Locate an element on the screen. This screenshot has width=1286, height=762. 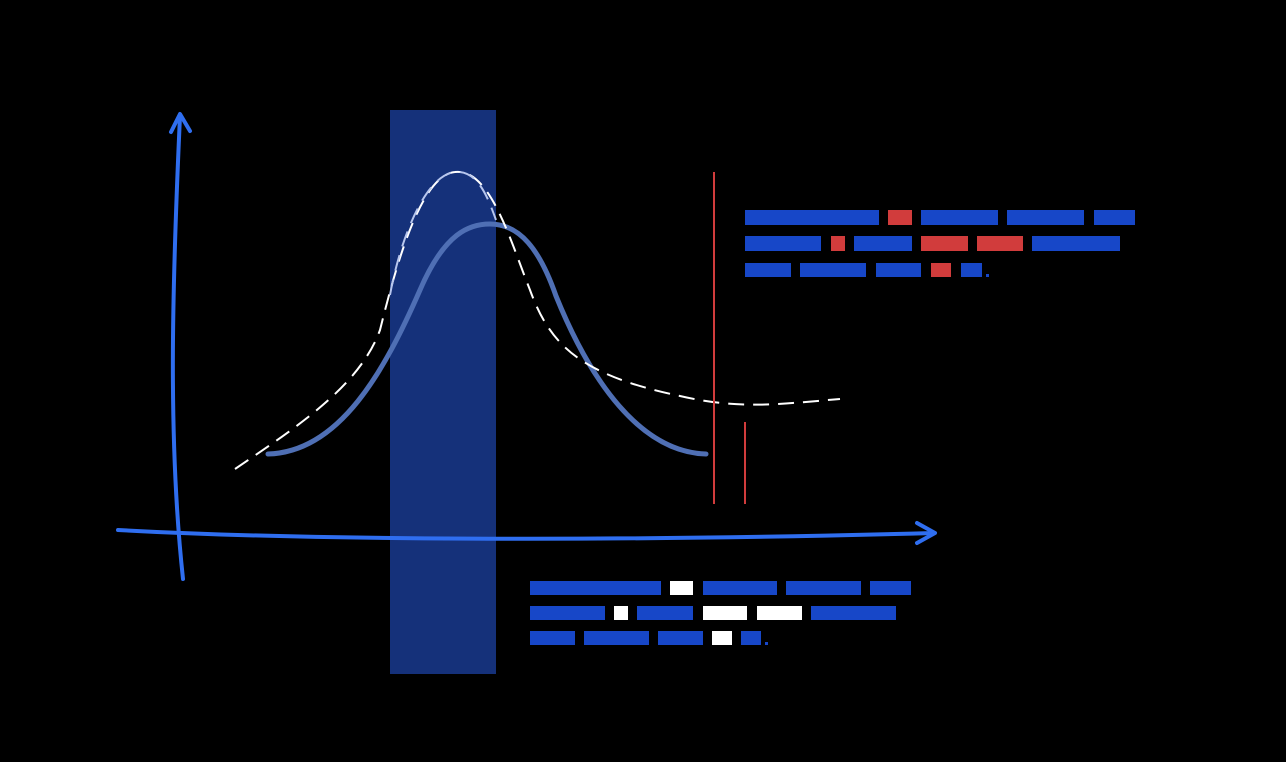
arrow-right-icon is located at coordinates (926, 533).